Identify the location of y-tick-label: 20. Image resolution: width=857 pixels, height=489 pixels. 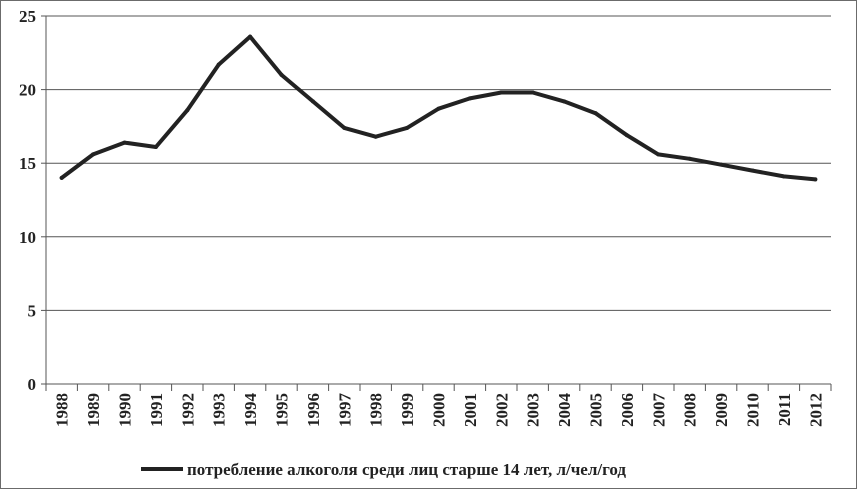
(27, 90).